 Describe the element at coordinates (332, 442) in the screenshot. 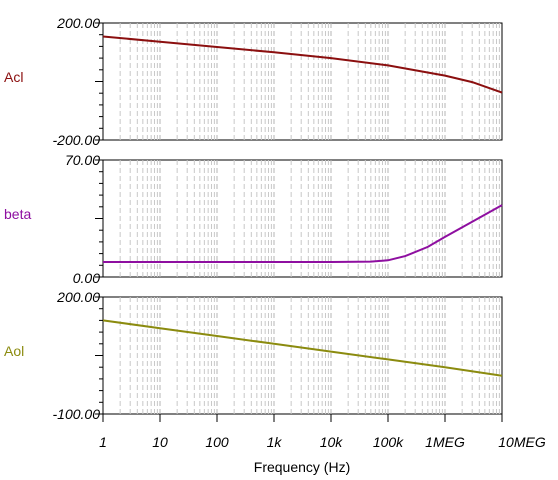

I see `x-tick-label: 10k` at that location.